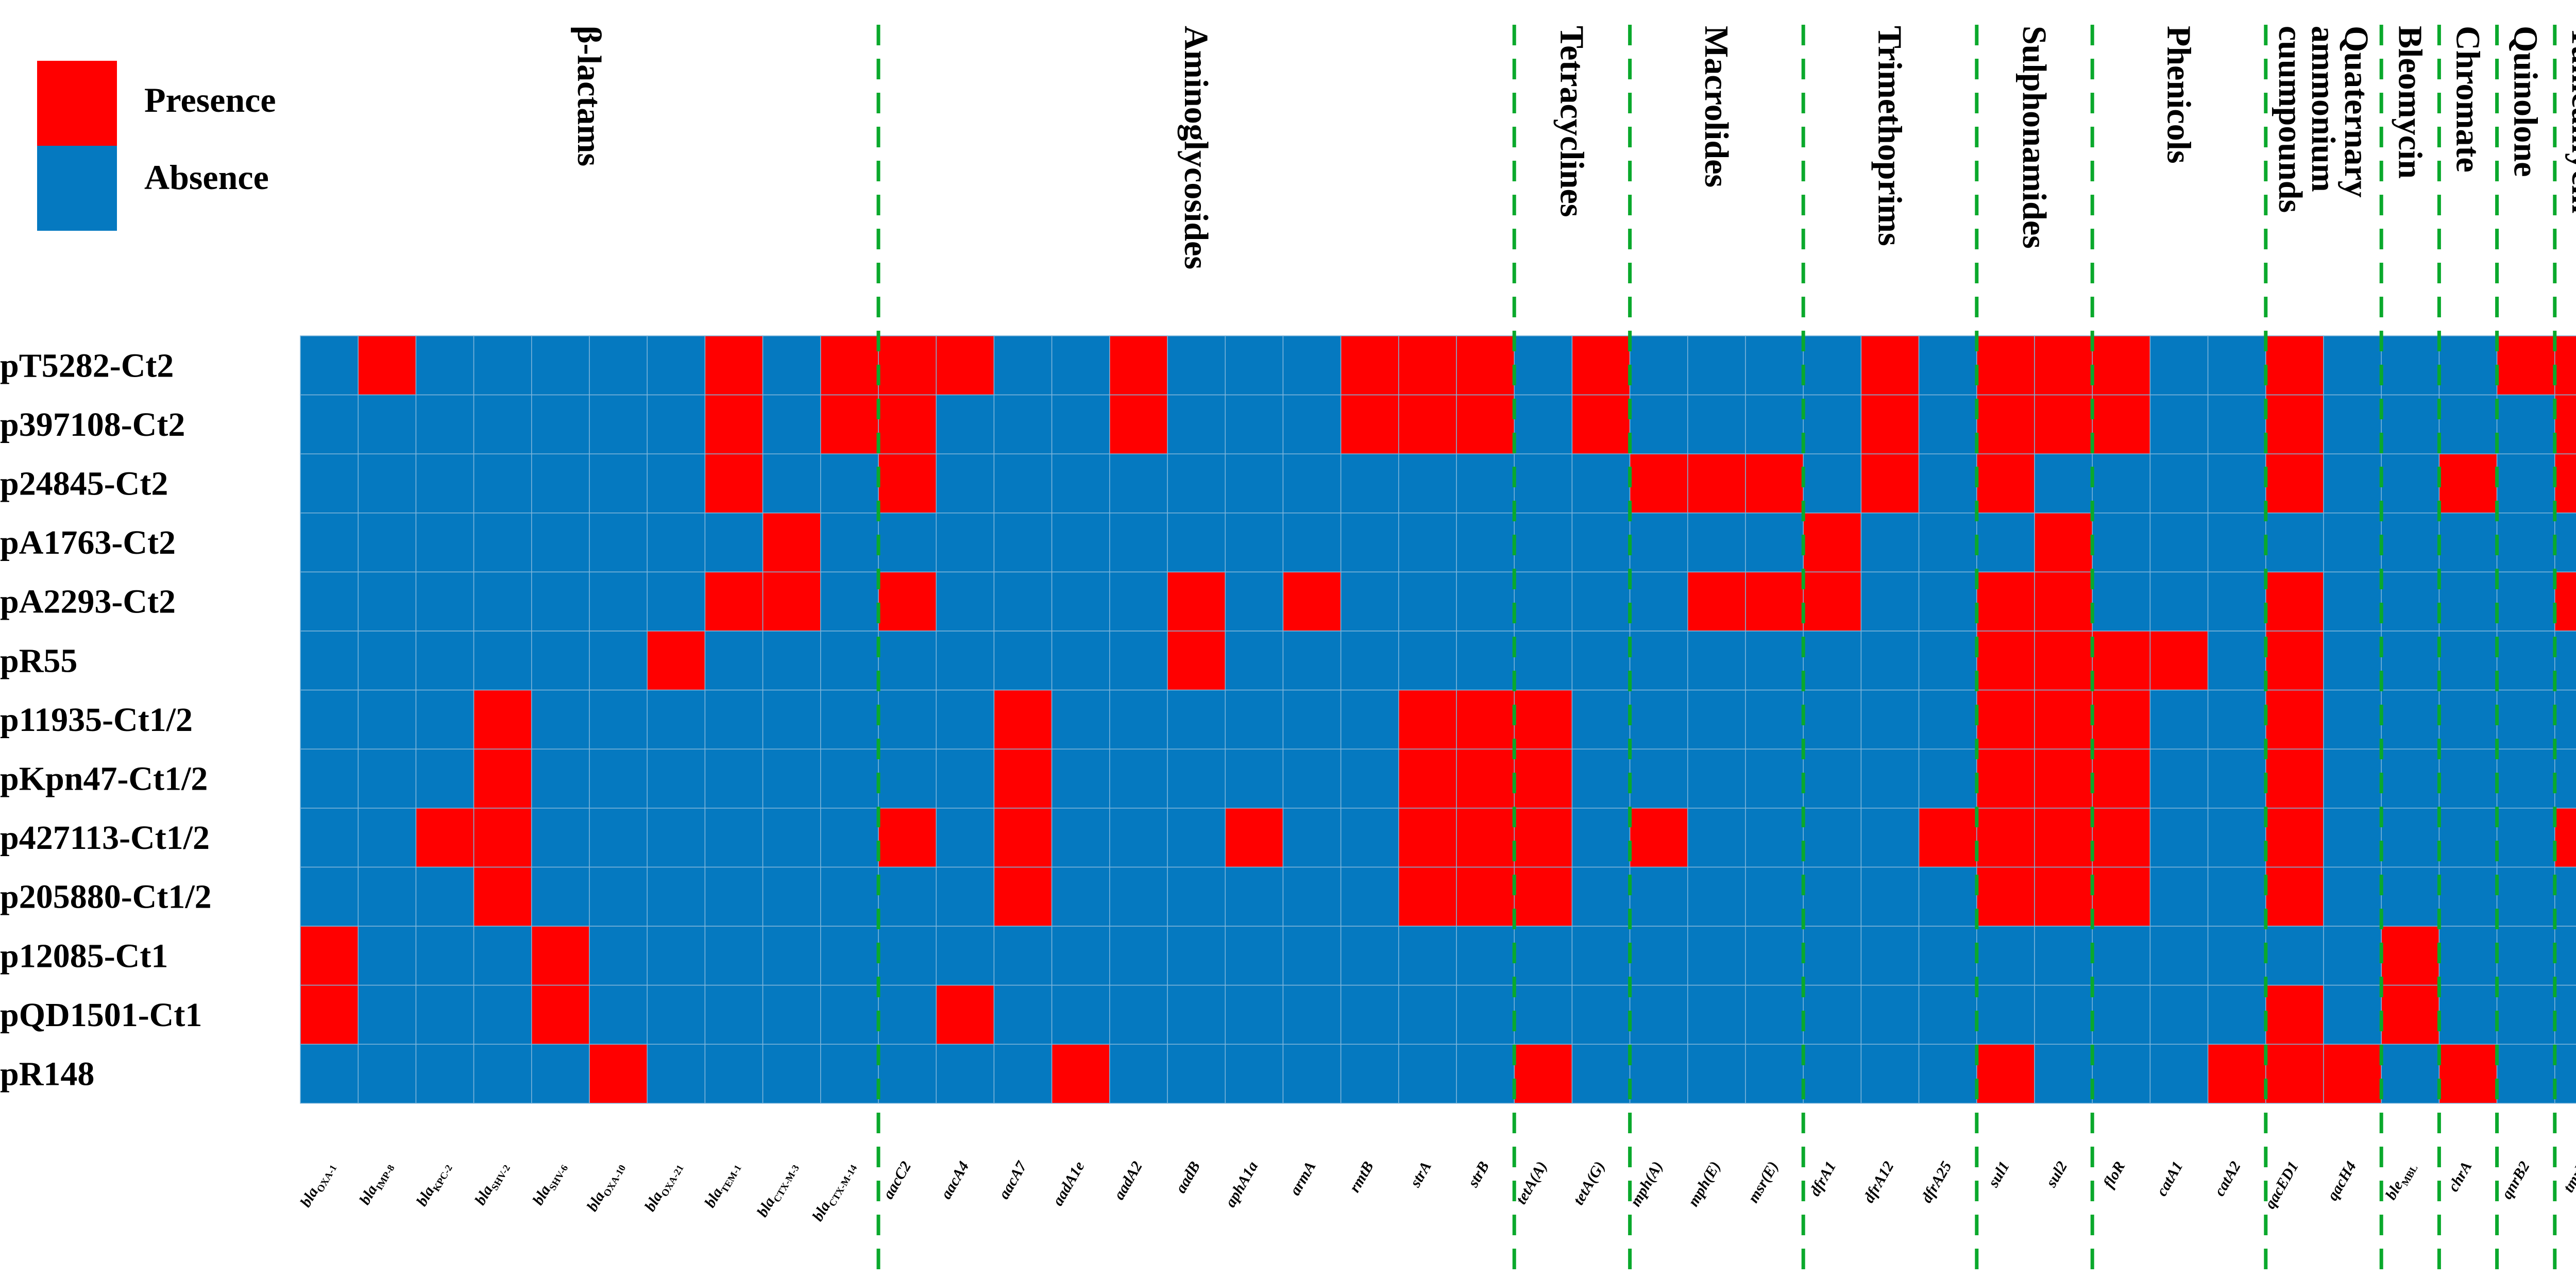  I want to click on gene-label: strB, so click(1479, 1174).